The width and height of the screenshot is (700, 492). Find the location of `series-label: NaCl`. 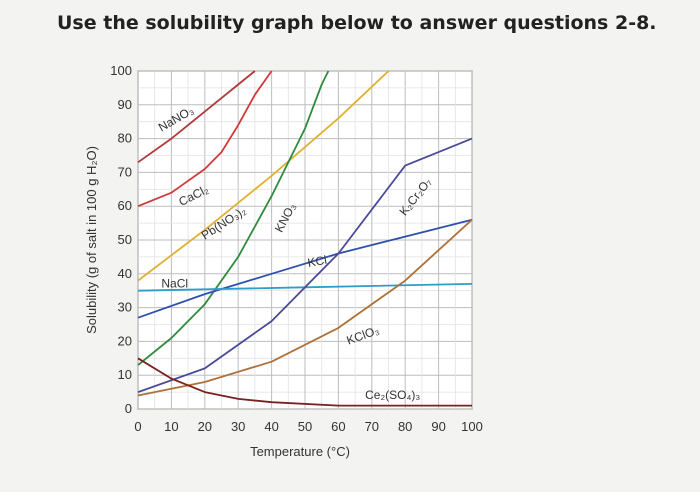

series-label: NaCl is located at coordinates (174, 283).